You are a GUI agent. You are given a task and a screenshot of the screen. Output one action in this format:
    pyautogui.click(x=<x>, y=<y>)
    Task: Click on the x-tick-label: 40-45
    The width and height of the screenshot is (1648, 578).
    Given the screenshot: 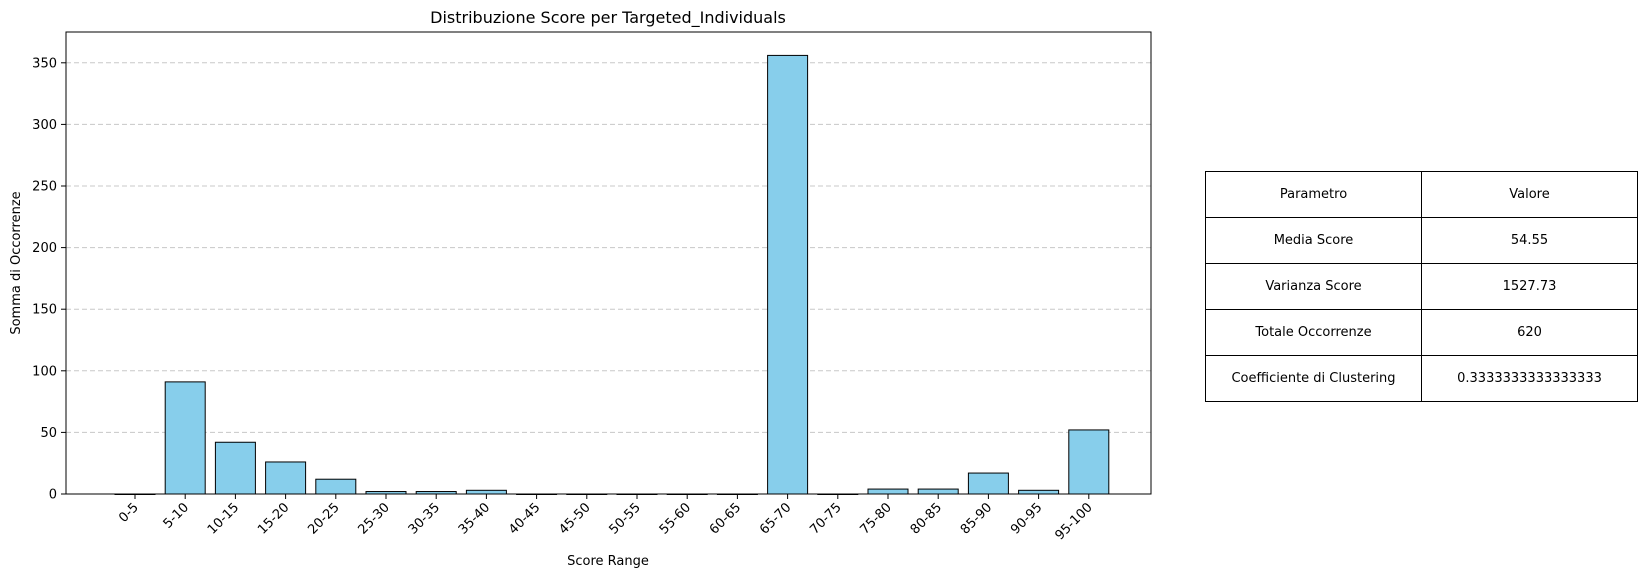 What is the action you would take?
    pyautogui.click(x=524, y=518)
    